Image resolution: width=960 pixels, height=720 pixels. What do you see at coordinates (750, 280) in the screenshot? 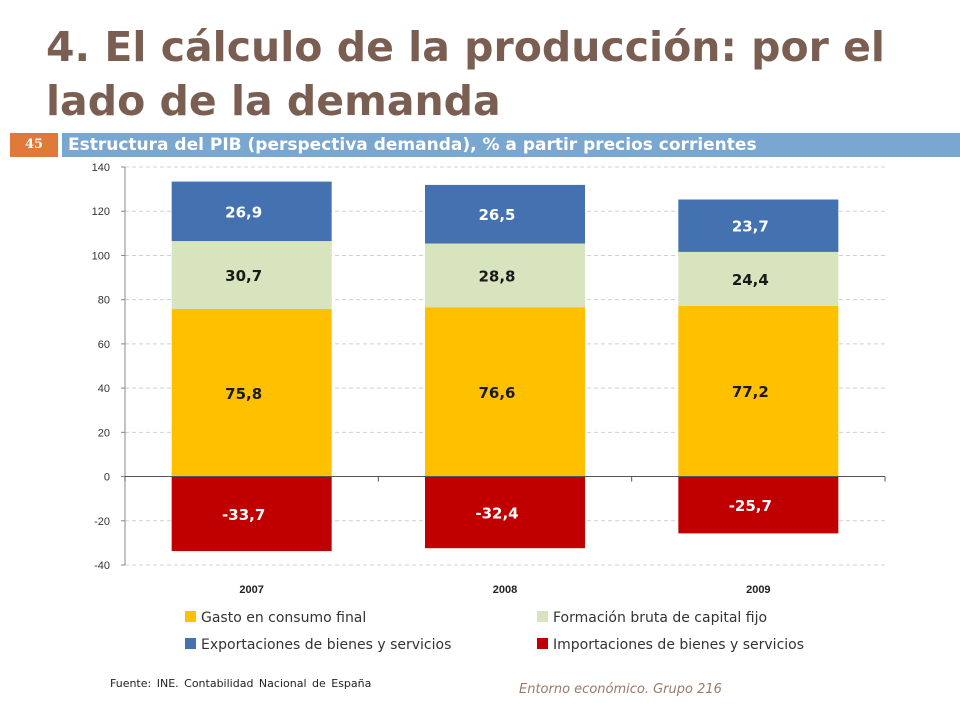
I see `data-label: 24,4` at bounding box center [750, 280].